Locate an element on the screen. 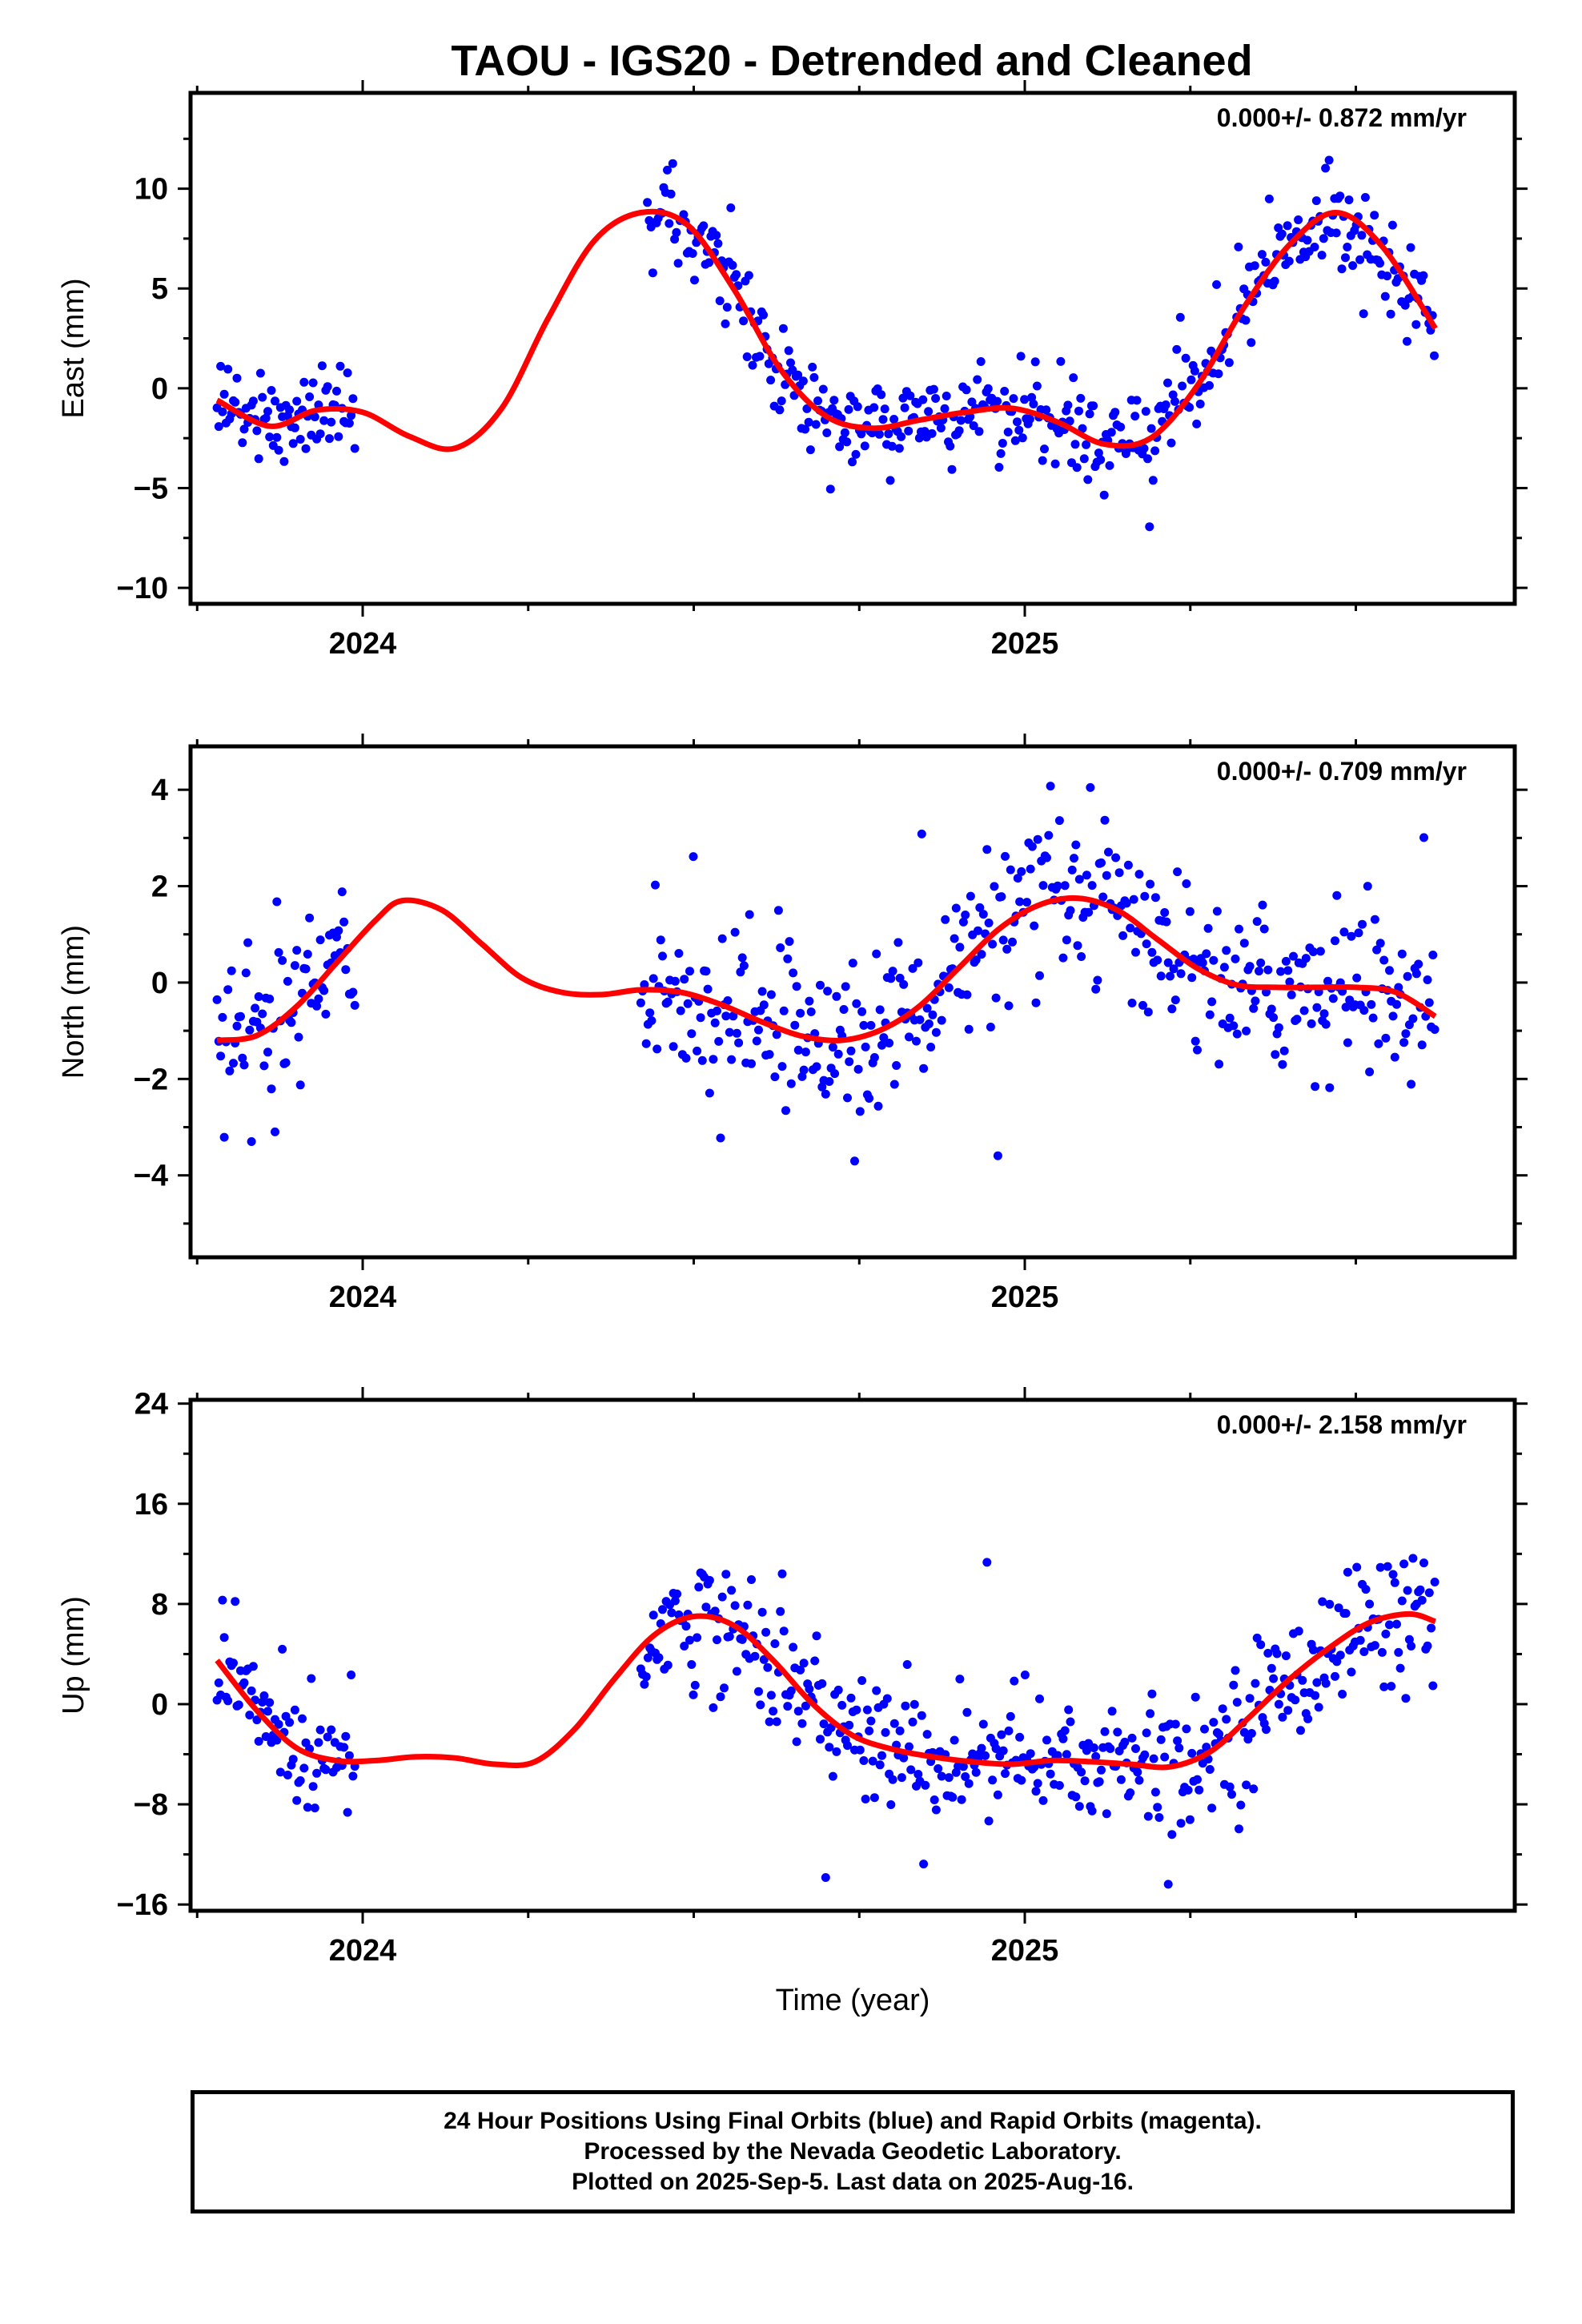 The image size is (1582, 2324). y-tick-label: 5 is located at coordinates (159, 289).